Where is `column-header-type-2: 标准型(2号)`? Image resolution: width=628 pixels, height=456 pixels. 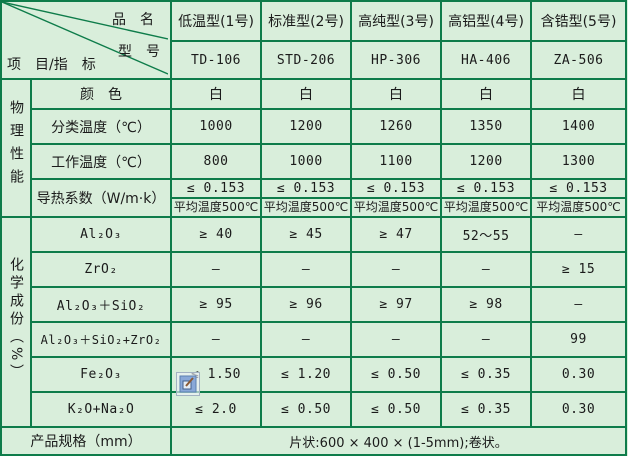 column-header-type-2: 标准型(2号) is located at coordinates (306, 21).